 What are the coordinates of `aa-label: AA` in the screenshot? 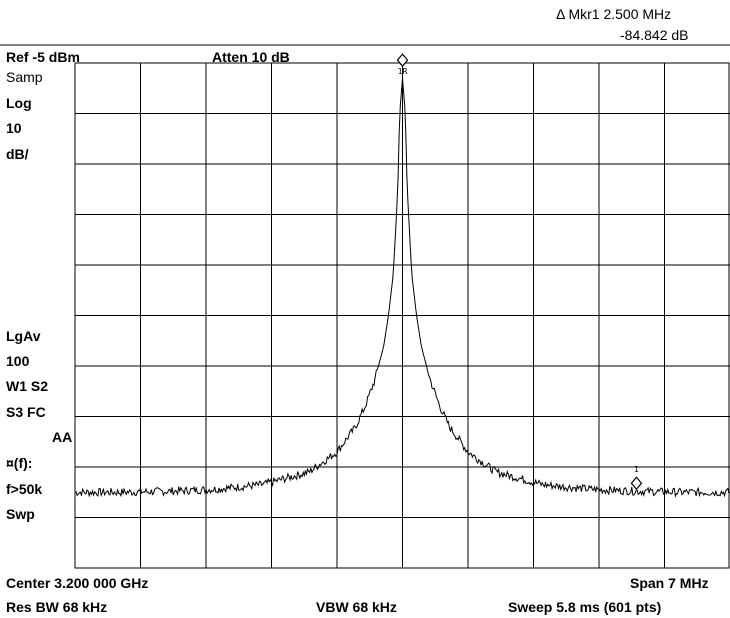 It's located at (62, 437).